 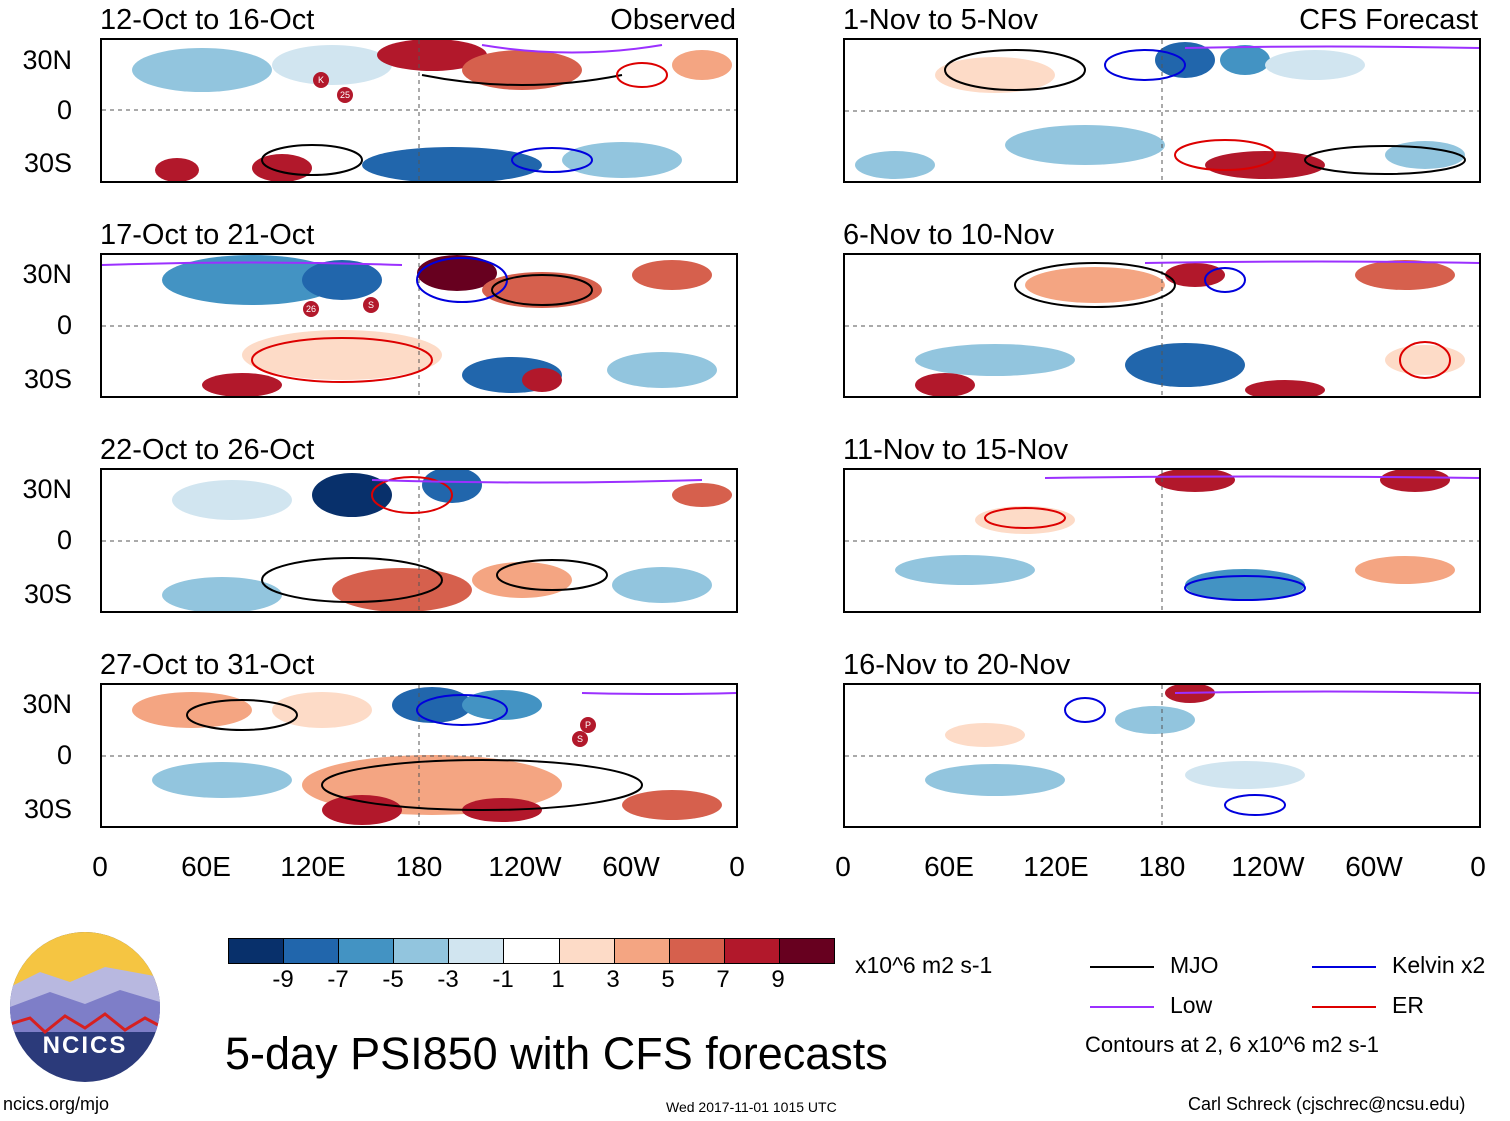 I want to click on panel-title: 16-Nov to 20-Nov, so click(x=957, y=665).